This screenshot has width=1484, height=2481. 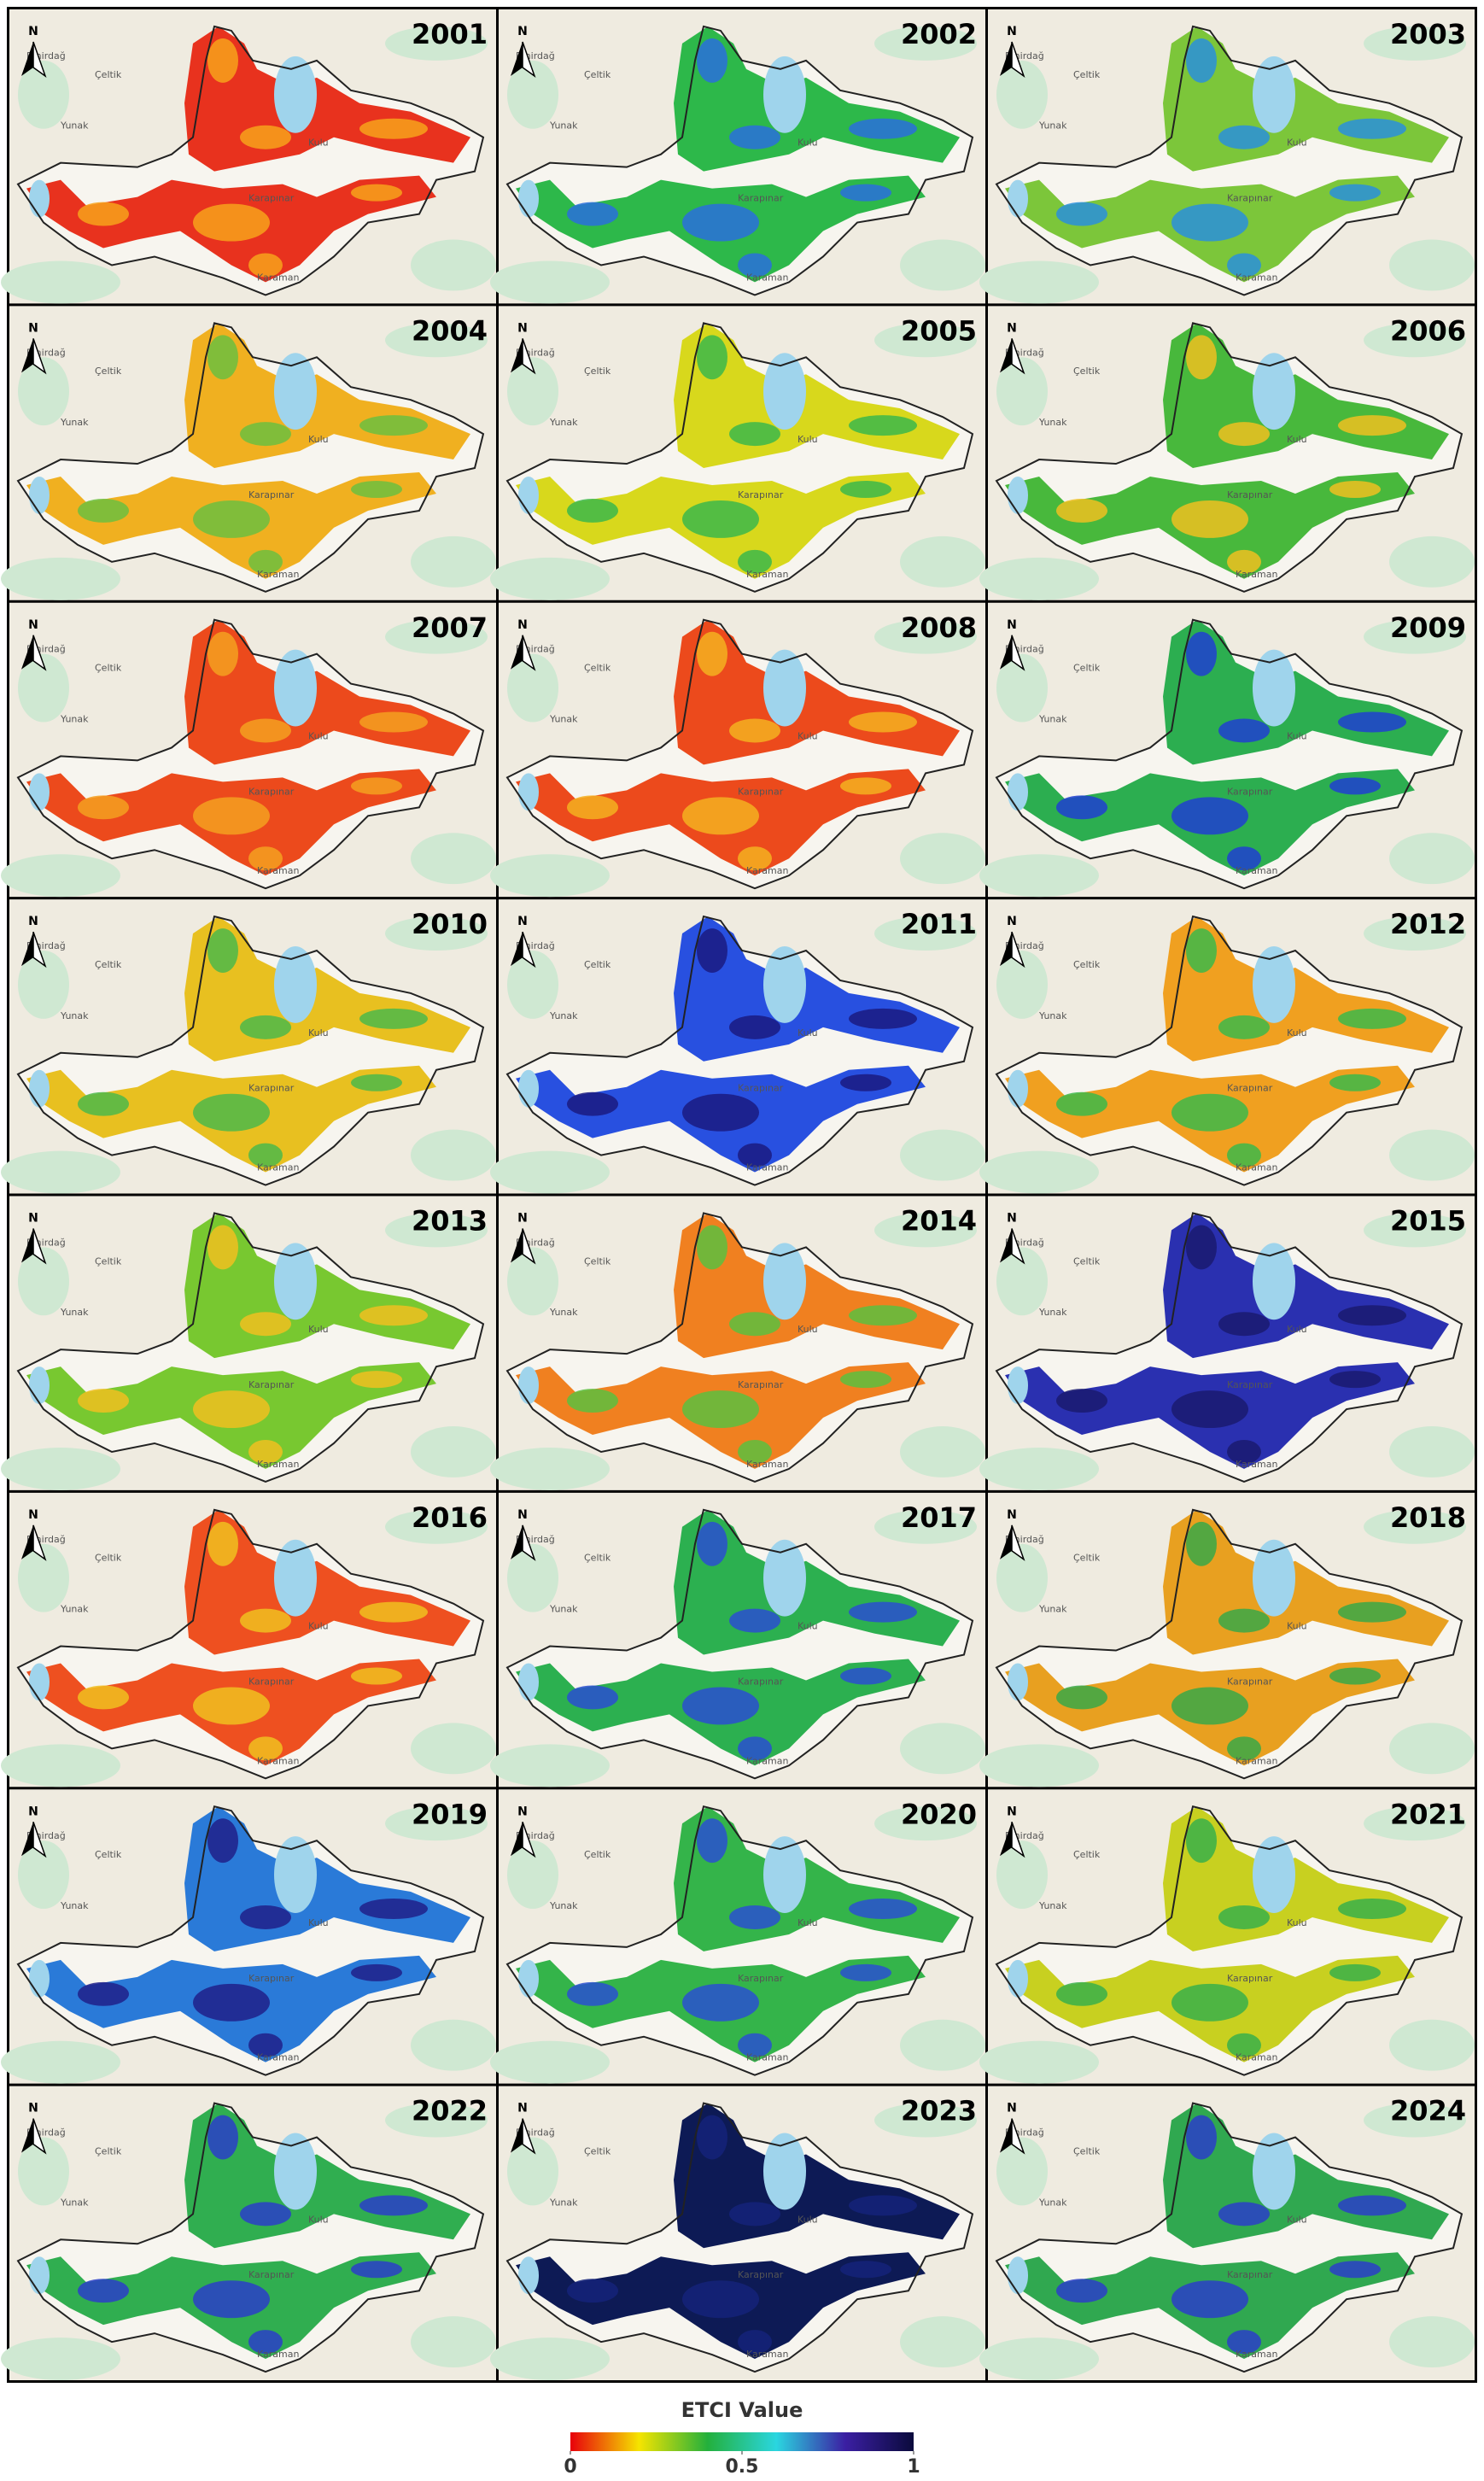 What do you see at coordinates (1428, 1814) in the screenshot?
I see `year-label: 2021` at bounding box center [1428, 1814].